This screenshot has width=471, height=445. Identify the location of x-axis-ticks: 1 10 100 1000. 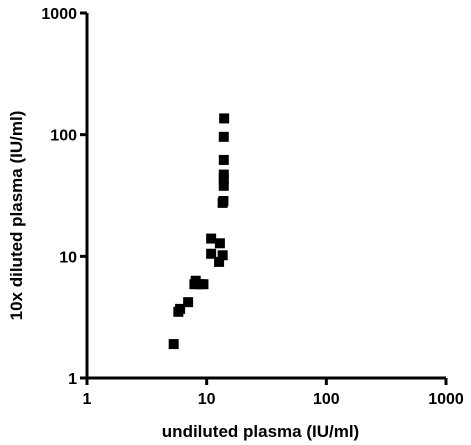
(273, 393).